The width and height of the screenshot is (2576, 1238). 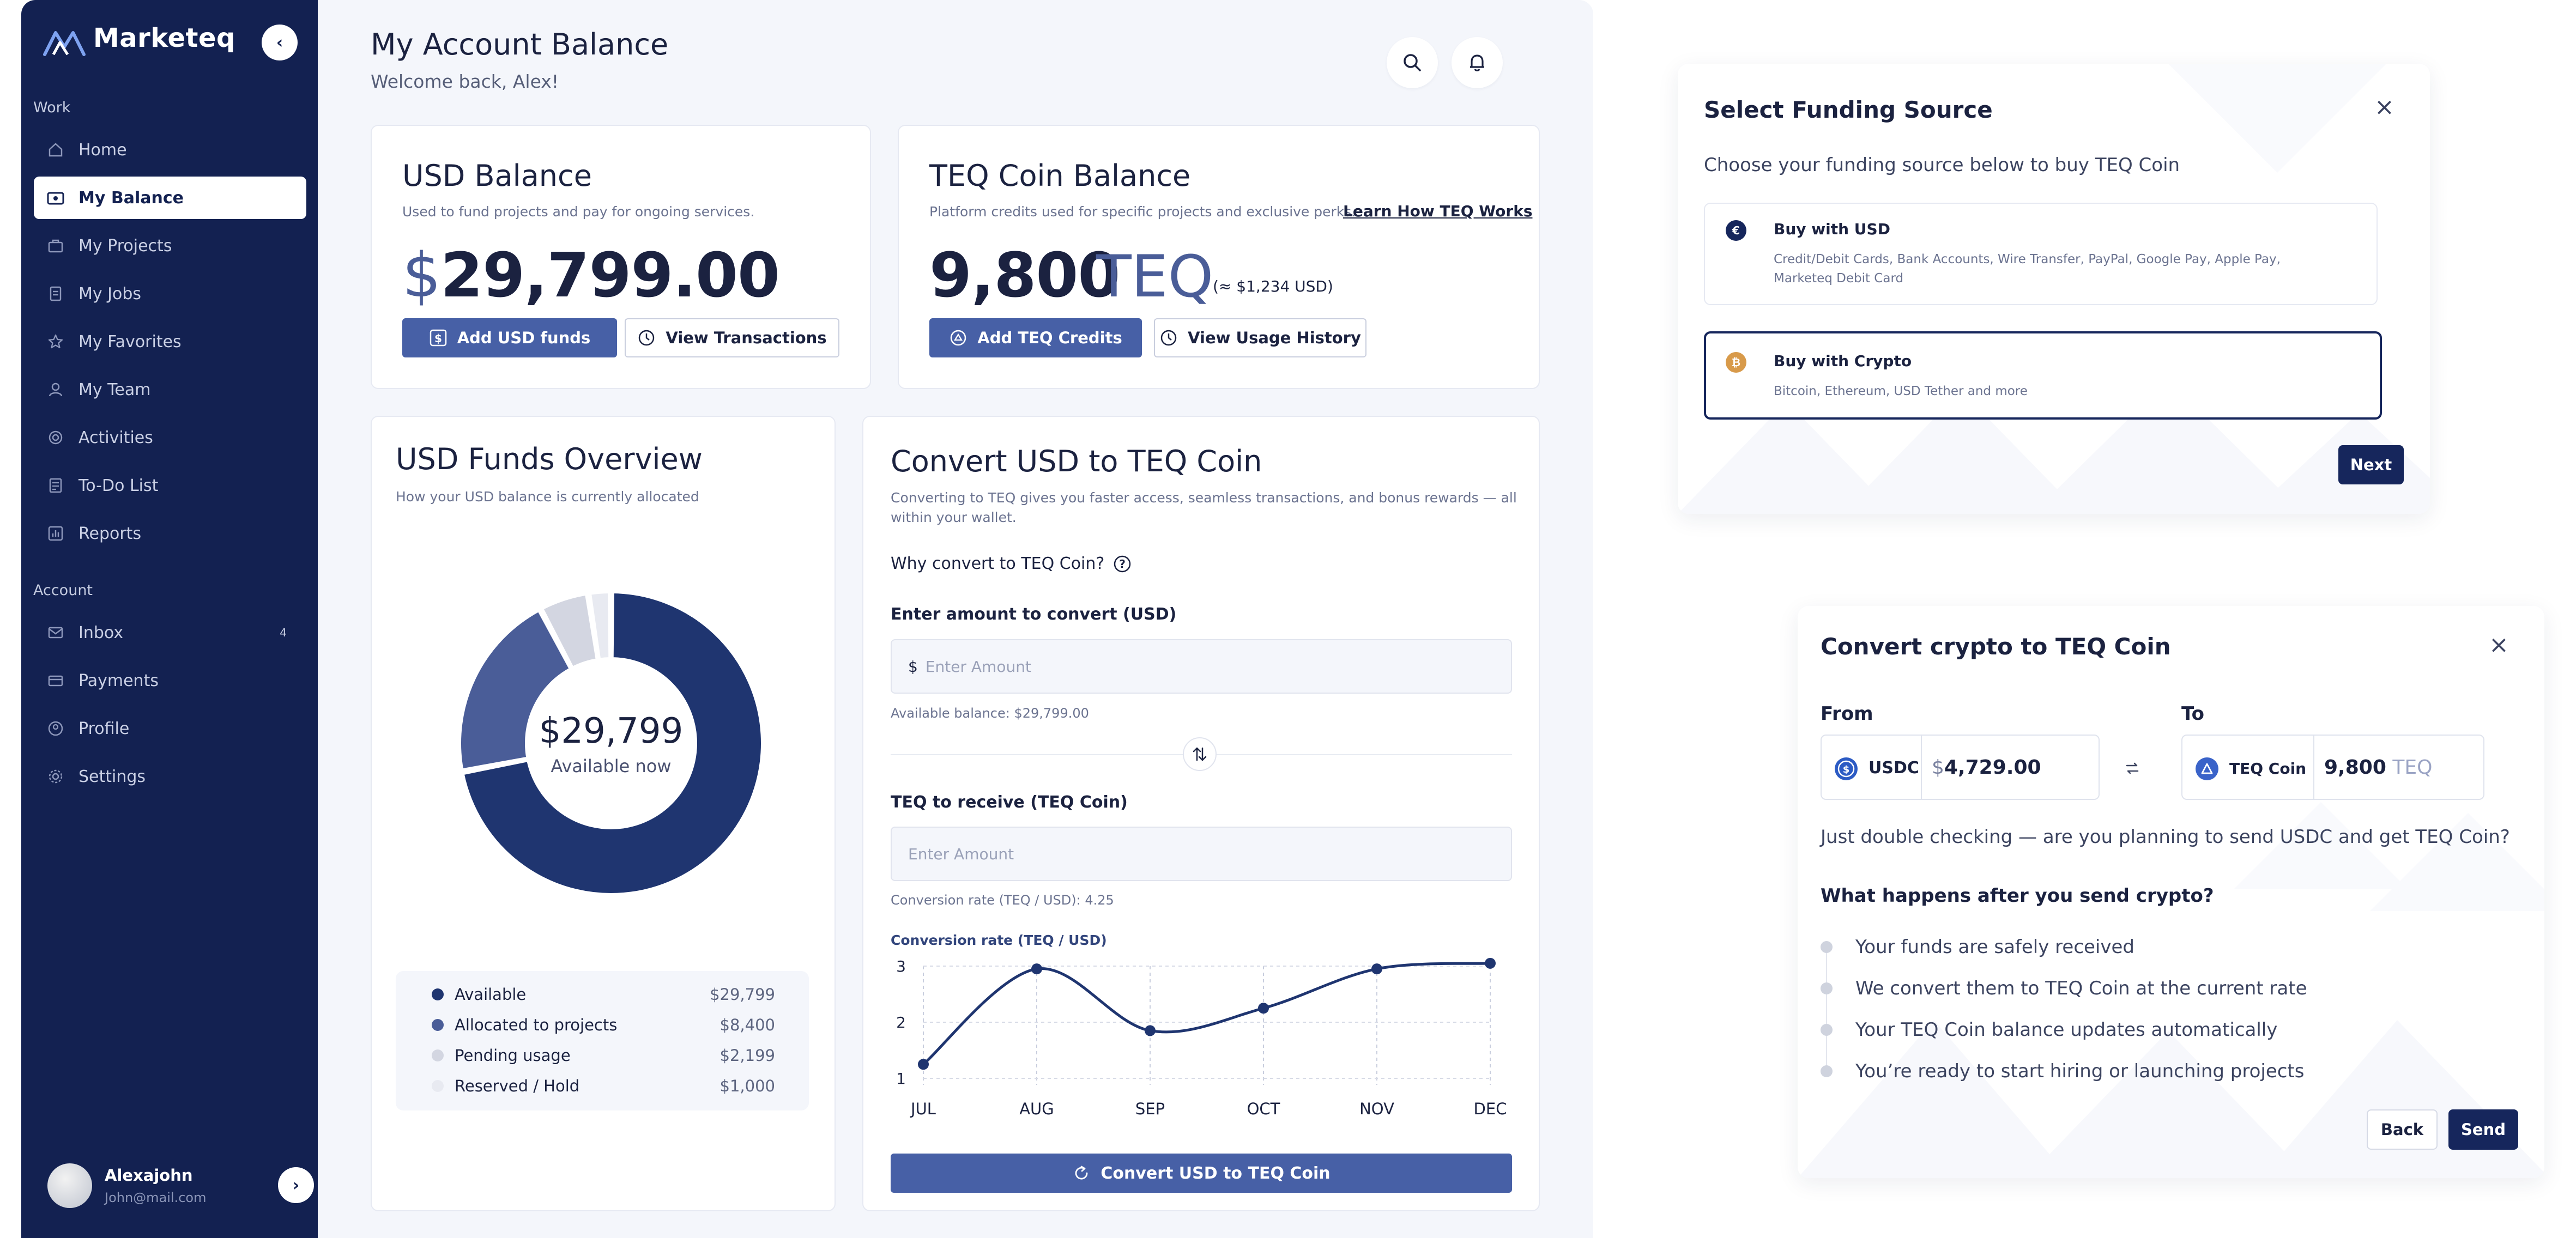 What do you see at coordinates (170, 437) in the screenshot?
I see `sidebar-item-activities: Activities` at bounding box center [170, 437].